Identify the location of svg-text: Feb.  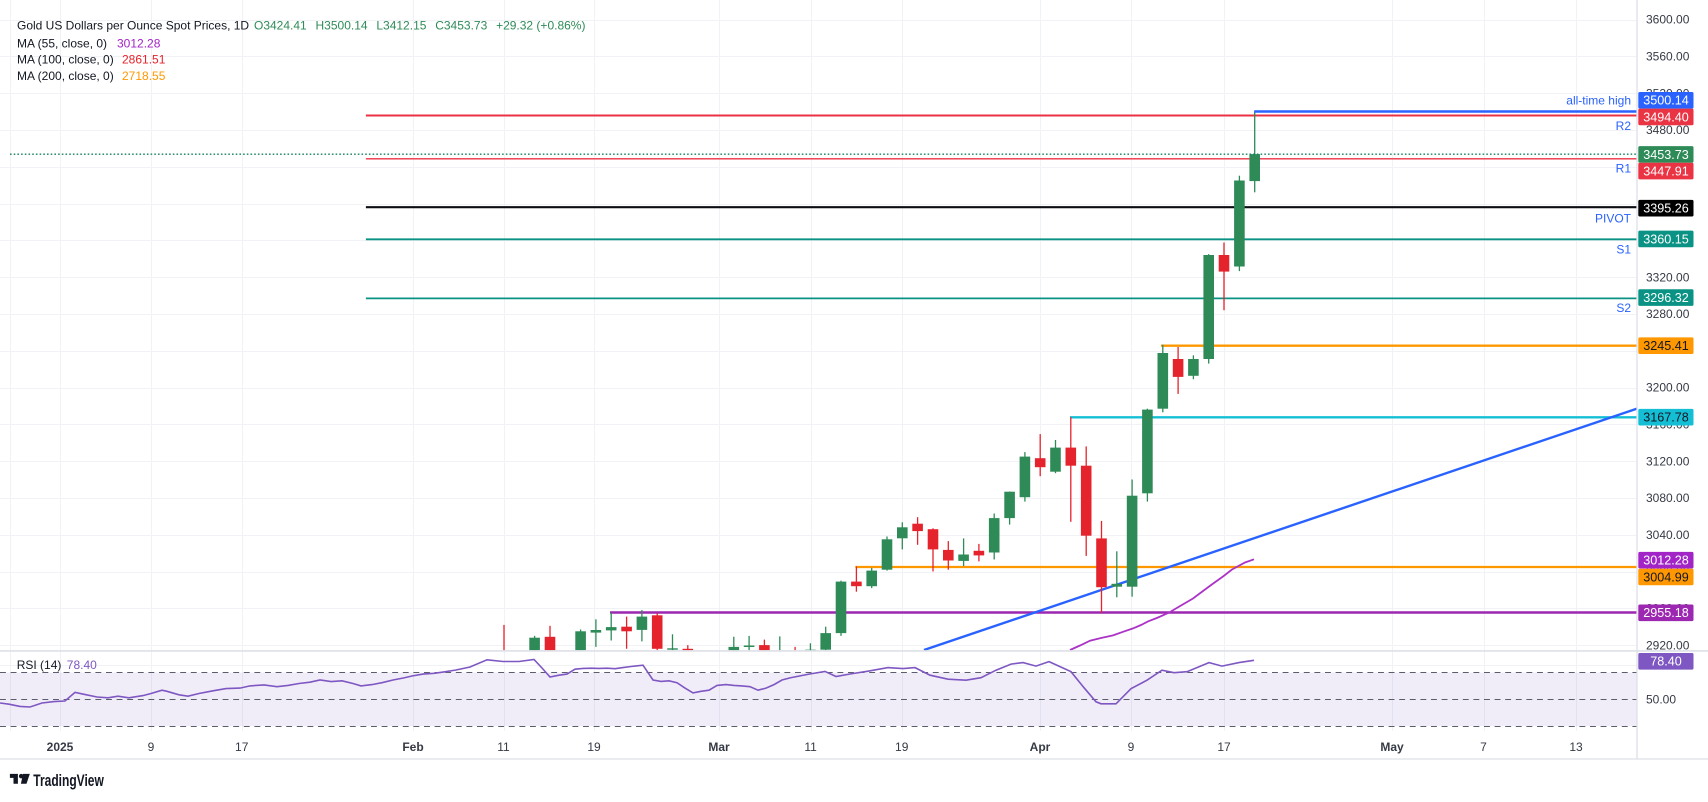
(412, 747).